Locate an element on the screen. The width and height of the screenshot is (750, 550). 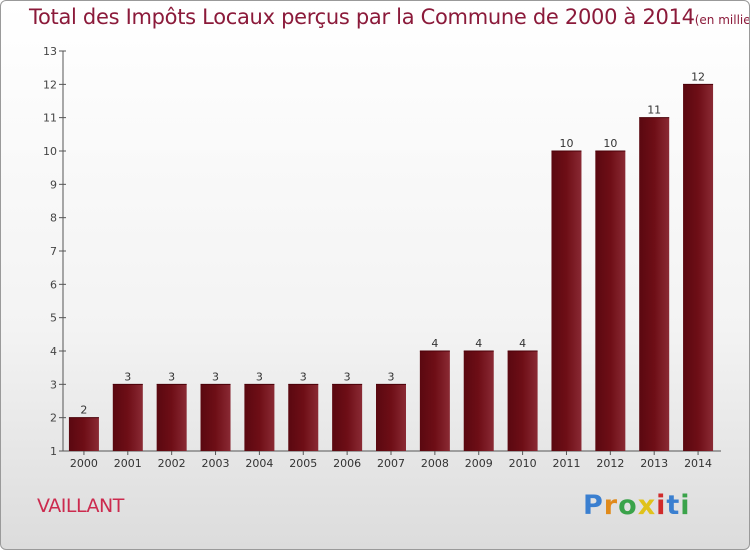
y-tick-label: 5 is located at coordinates (53, 318).